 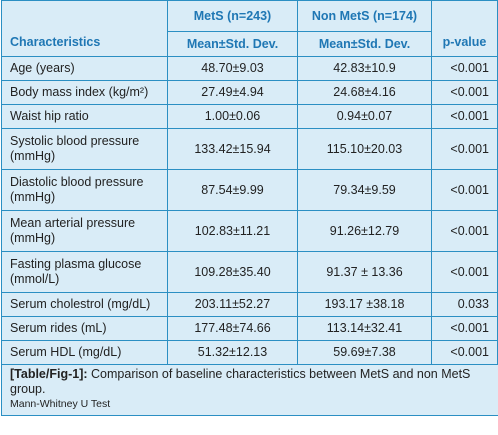 What do you see at coordinates (364, 92) in the screenshot?
I see `nonmets-value: 24.68±4.16` at bounding box center [364, 92].